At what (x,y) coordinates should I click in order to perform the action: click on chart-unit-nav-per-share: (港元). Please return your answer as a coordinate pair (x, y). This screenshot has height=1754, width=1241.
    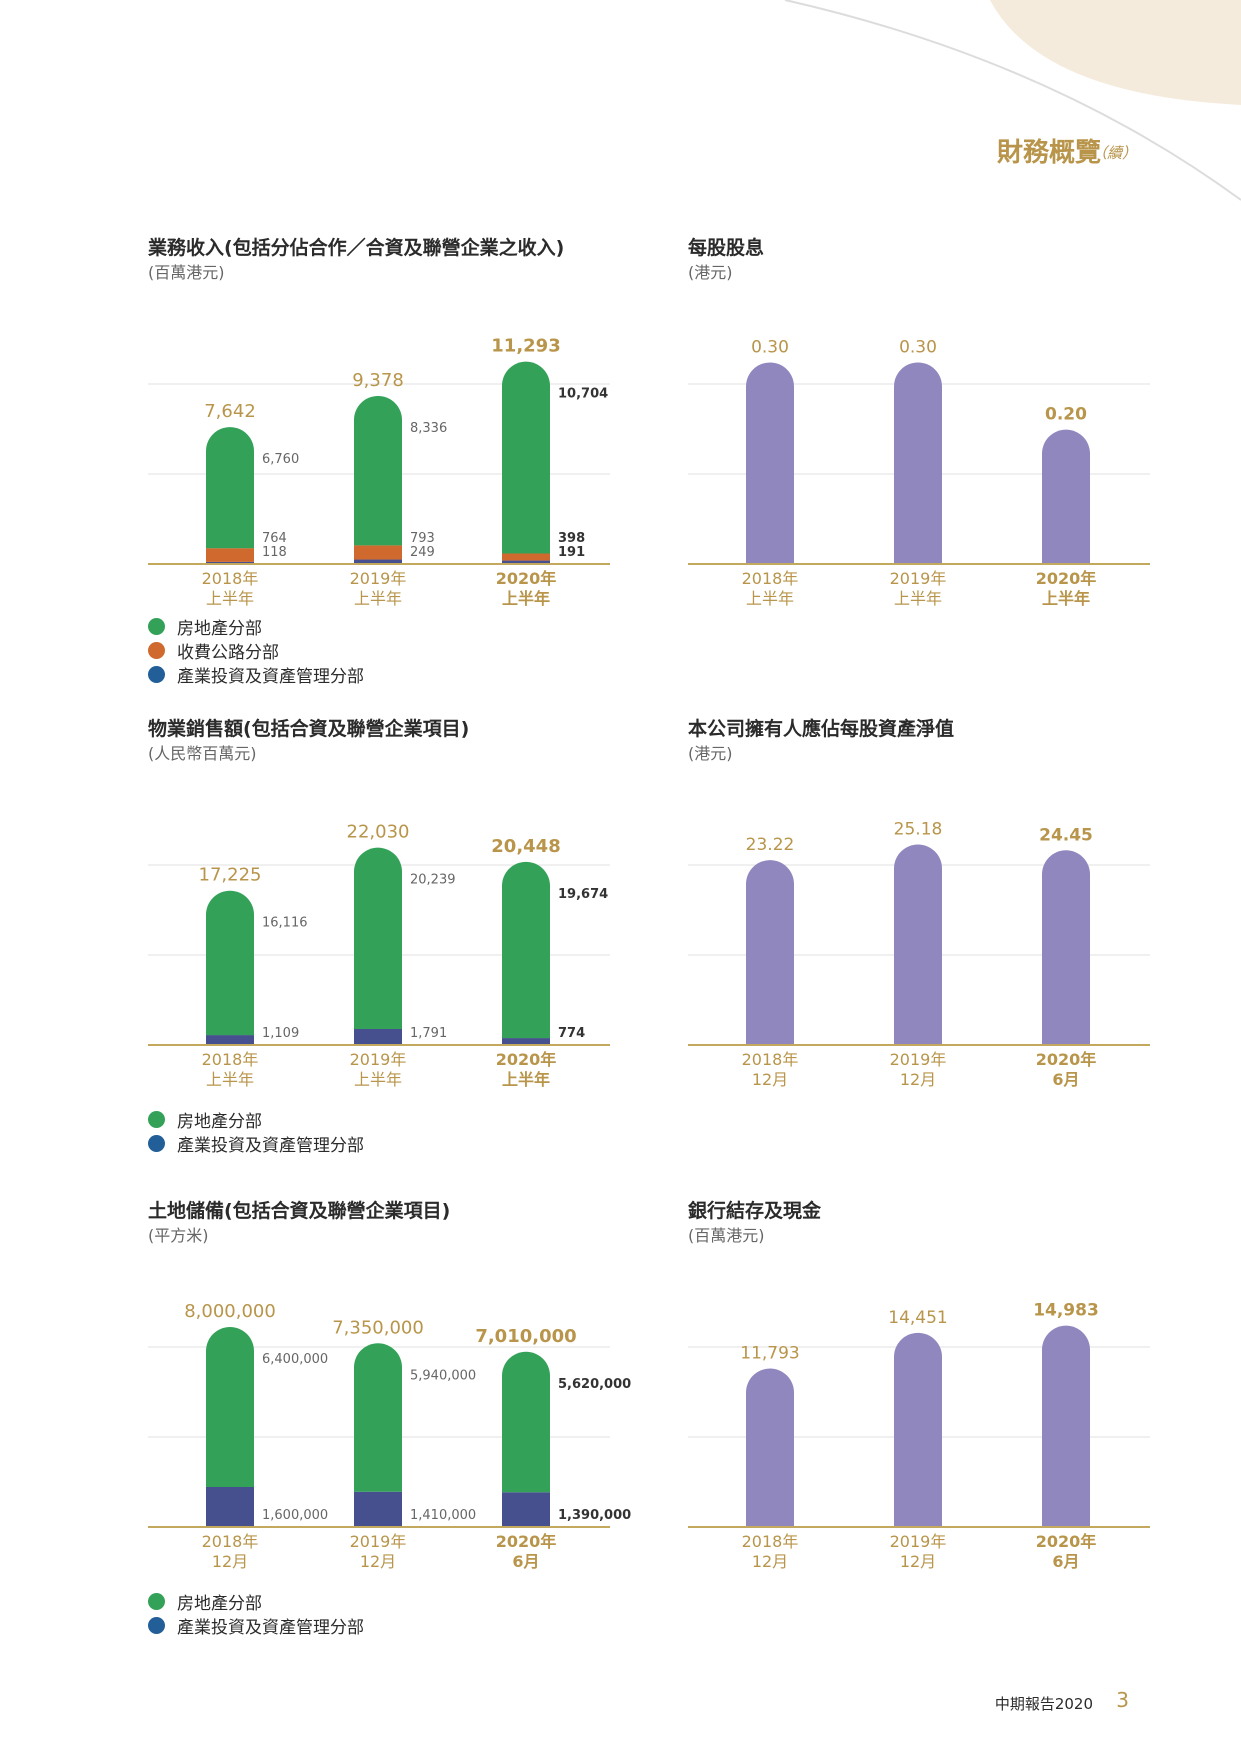
    Looking at the image, I should click on (710, 753).